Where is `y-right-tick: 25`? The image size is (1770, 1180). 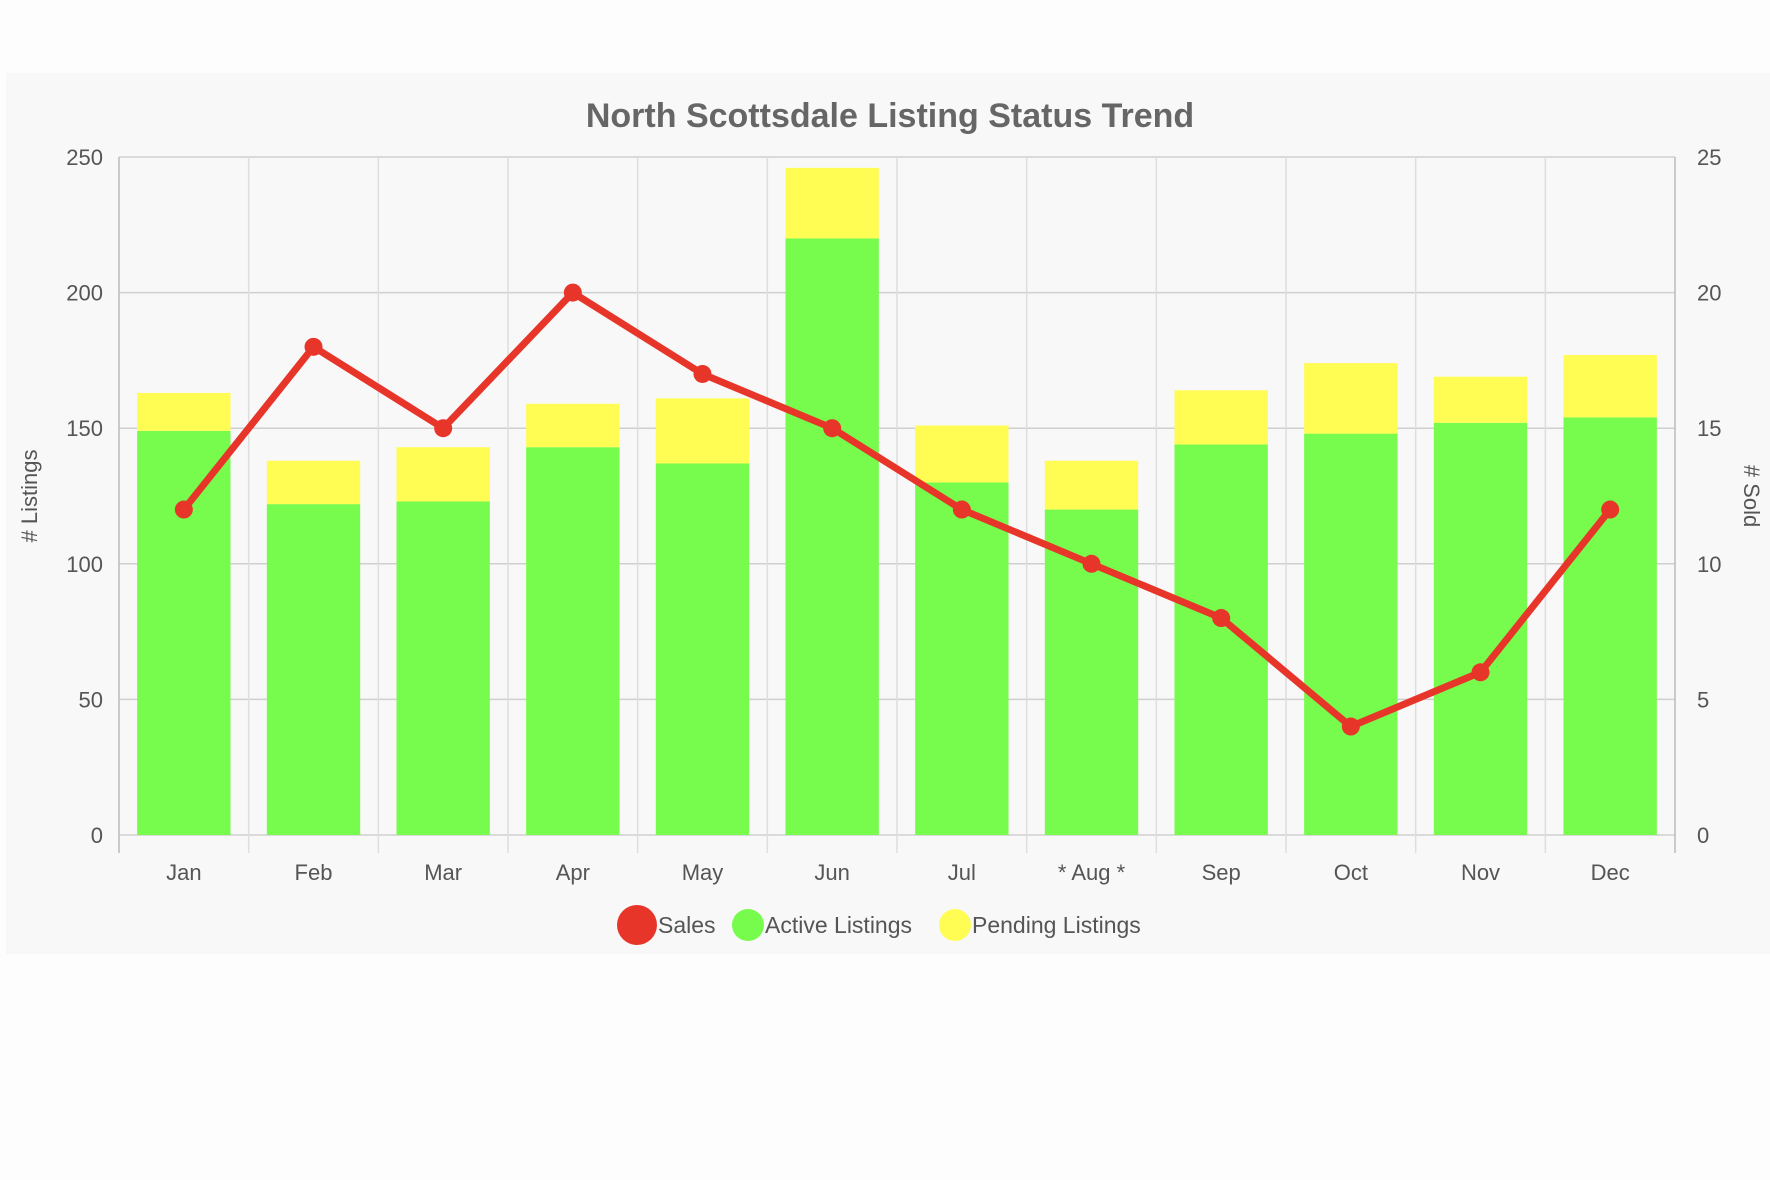 y-right-tick: 25 is located at coordinates (1709, 157).